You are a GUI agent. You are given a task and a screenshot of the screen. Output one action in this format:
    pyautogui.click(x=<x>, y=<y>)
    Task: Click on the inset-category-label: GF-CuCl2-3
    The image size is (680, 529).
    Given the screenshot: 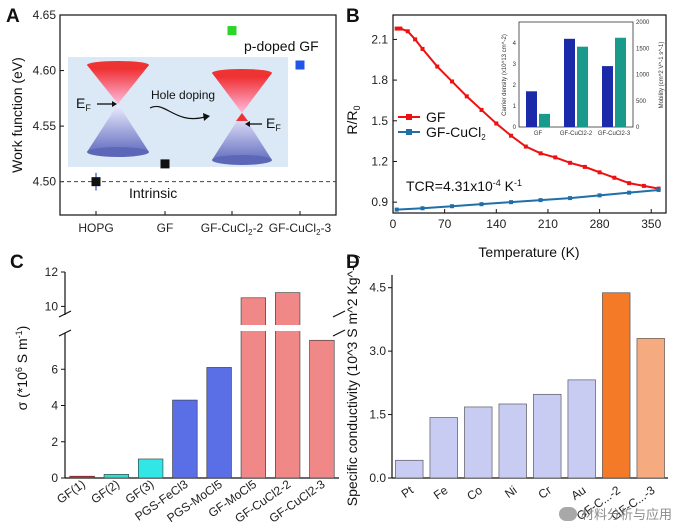 What is the action you would take?
    pyautogui.click(x=614, y=134)
    